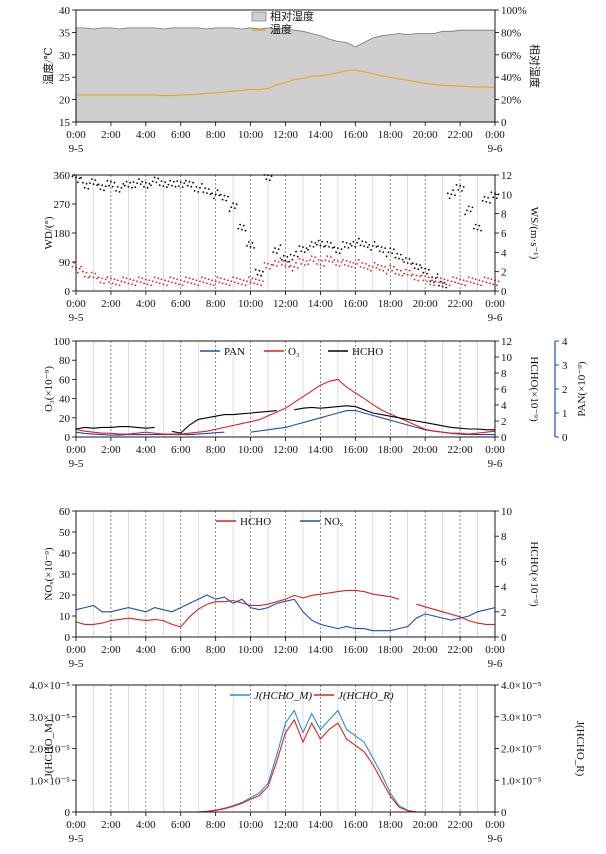 The width and height of the screenshot is (606, 854). Describe the element at coordinates (565, 414) in the screenshot. I see `y-right2-tick-label: 1` at that location.